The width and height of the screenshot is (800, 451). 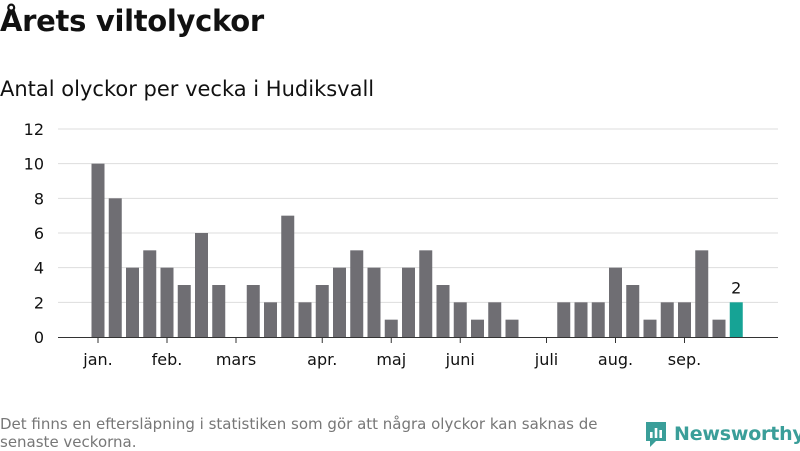 I want to click on y-tick-label: 6, so click(x=39, y=233).